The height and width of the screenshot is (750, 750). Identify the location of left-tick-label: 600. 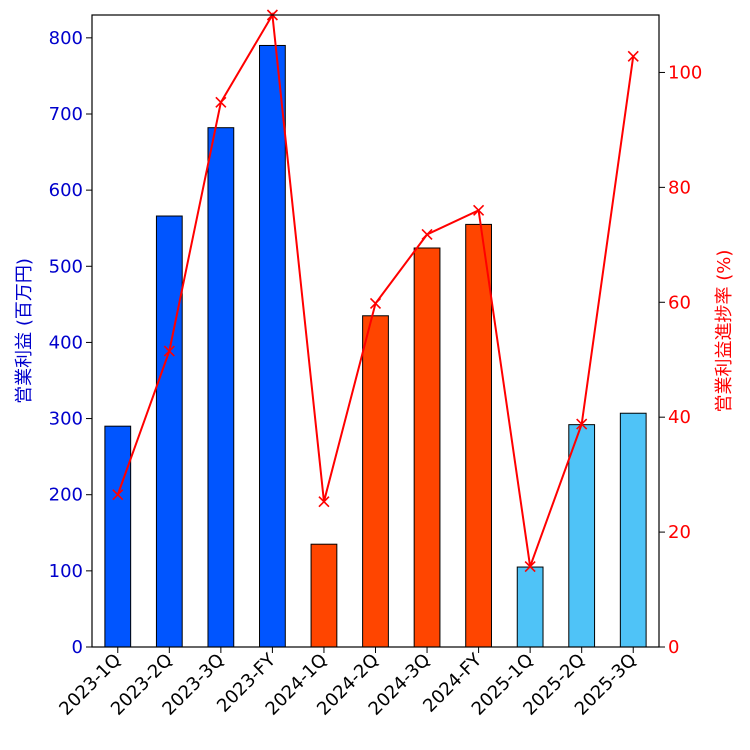
(66, 190).